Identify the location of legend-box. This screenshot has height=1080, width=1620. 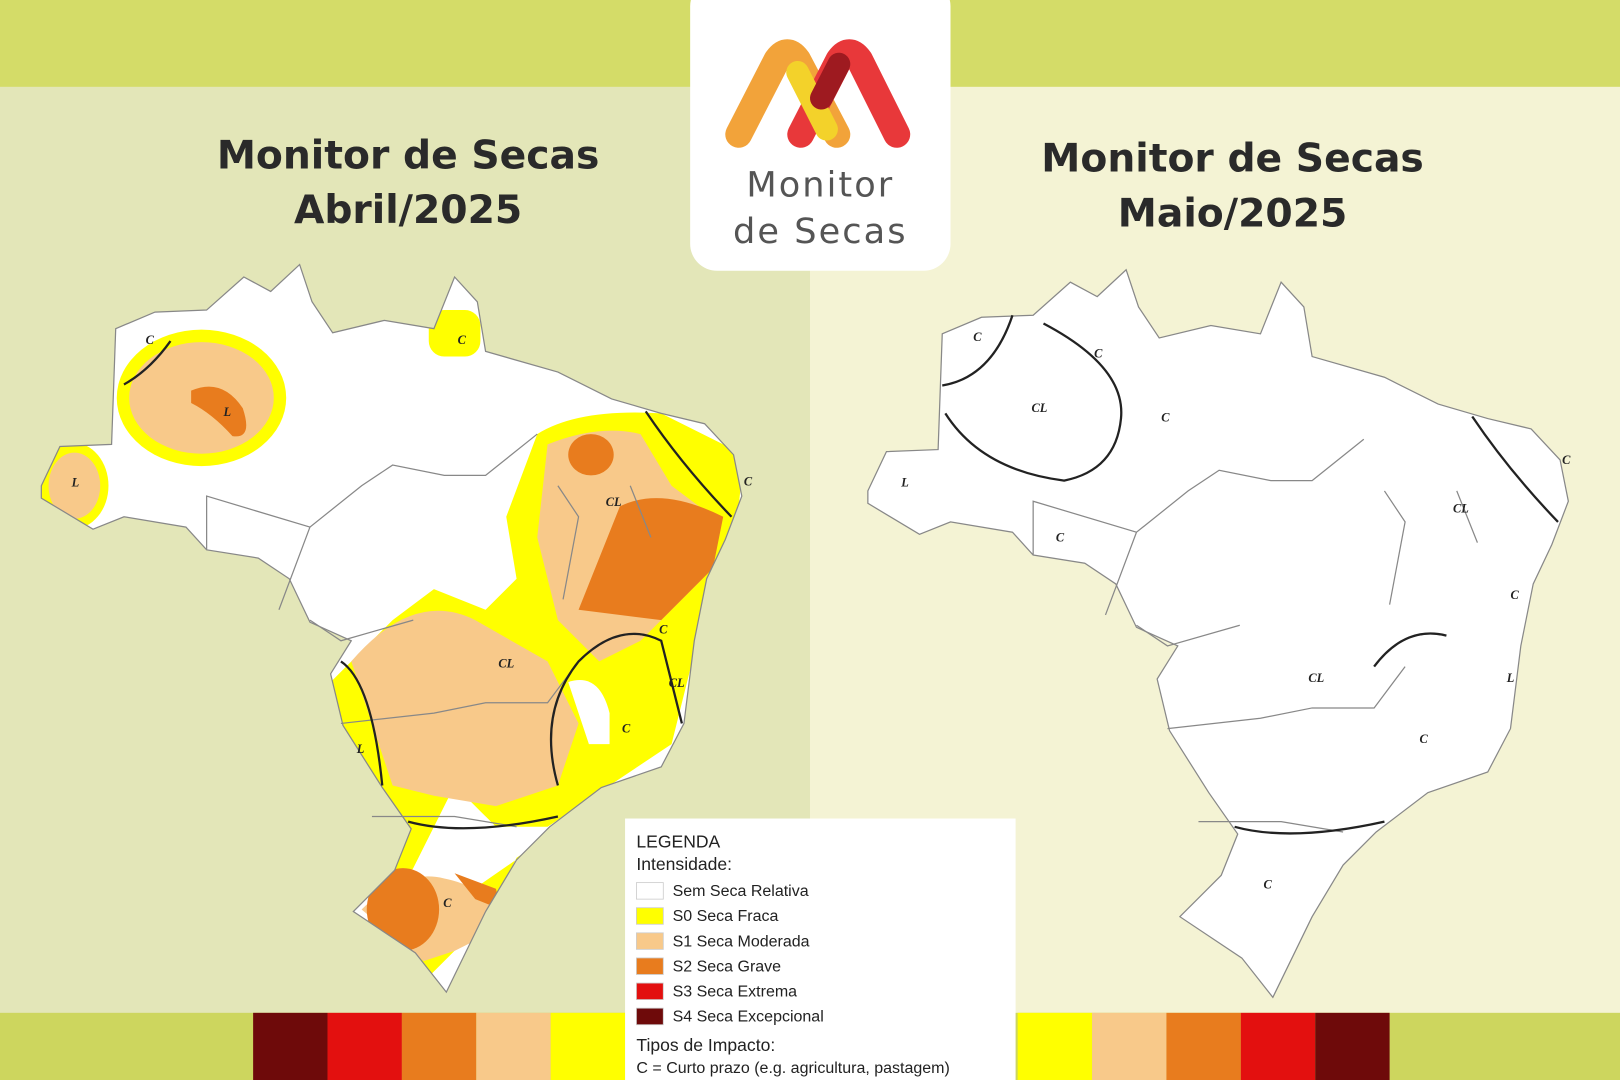
(820, 949).